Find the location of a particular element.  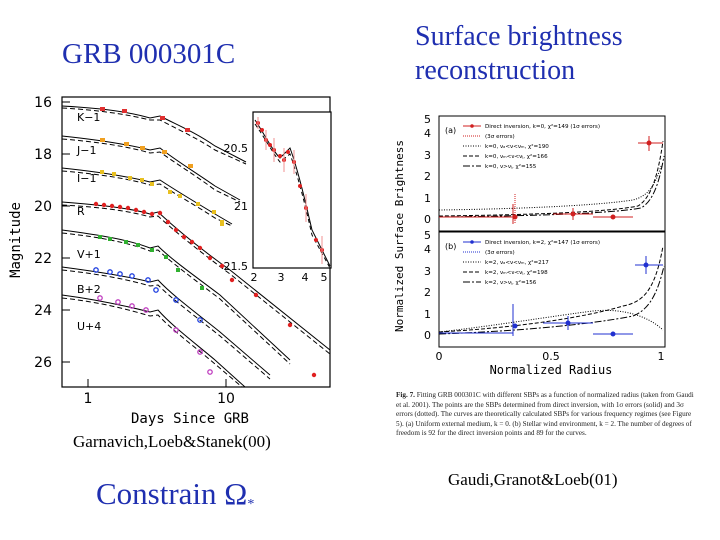

panel-b-ytick-4: 4 is located at coordinates (427, 249).